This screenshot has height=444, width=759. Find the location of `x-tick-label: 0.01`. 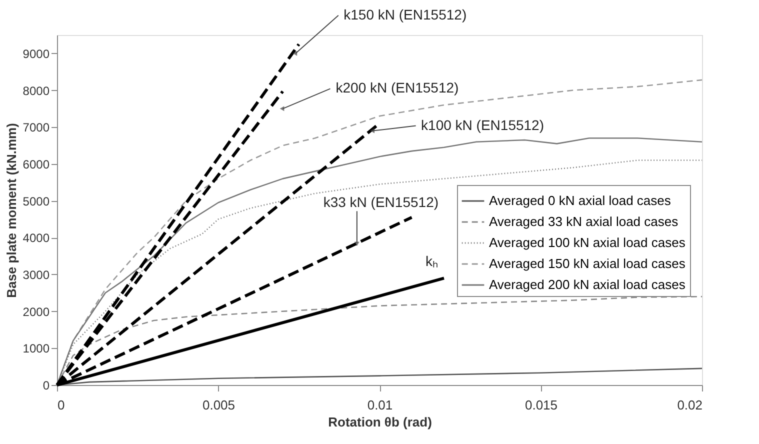

x-tick-label: 0.01 is located at coordinates (380, 405).